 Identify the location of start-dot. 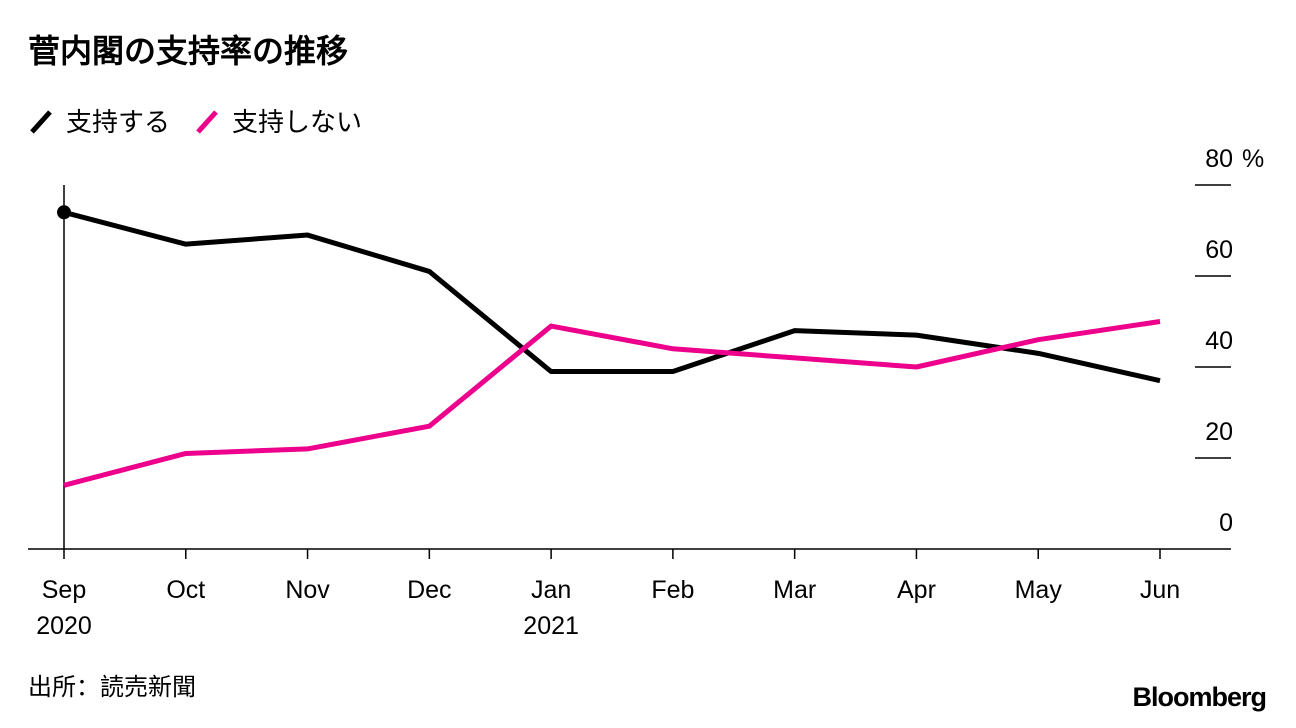
(64, 212).